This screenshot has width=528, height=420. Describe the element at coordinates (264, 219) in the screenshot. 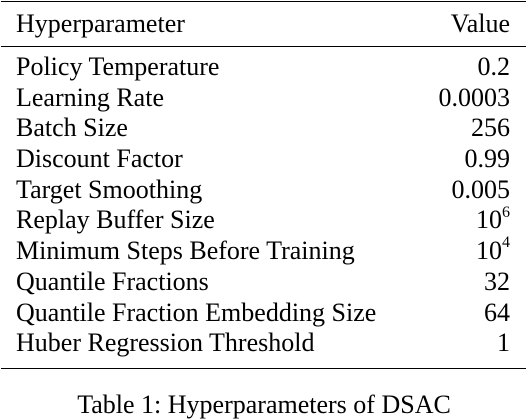

I see `table-row: Replay Buffer Size 106` at that location.